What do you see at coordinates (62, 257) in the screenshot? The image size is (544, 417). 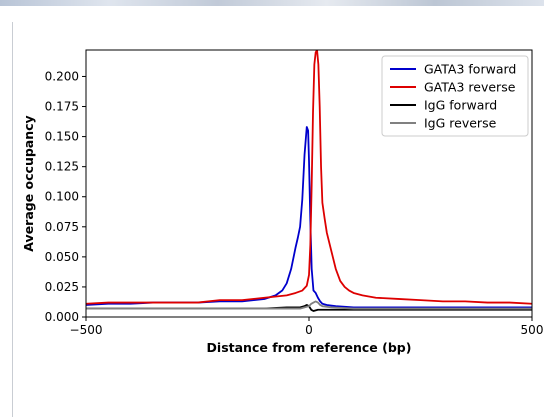 I see `y-tick-label: 0.050` at bounding box center [62, 257].